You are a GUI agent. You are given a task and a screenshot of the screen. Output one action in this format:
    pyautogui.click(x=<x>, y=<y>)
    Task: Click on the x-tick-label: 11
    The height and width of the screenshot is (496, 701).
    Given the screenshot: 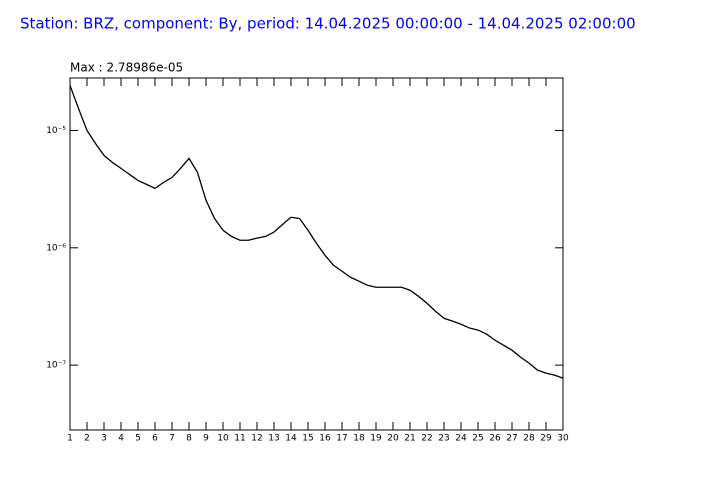 What is the action you would take?
    pyautogui.click(x=239, y=439)
    